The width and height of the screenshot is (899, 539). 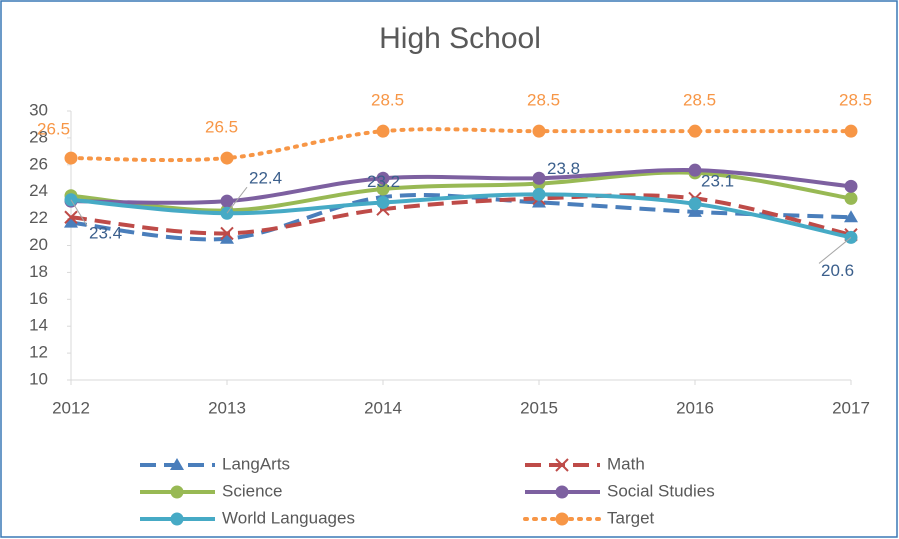 What do you see at coordinates (837, 270) in the screenshot?
I see `data-label: 20.6` at bounding box center [837, 270].